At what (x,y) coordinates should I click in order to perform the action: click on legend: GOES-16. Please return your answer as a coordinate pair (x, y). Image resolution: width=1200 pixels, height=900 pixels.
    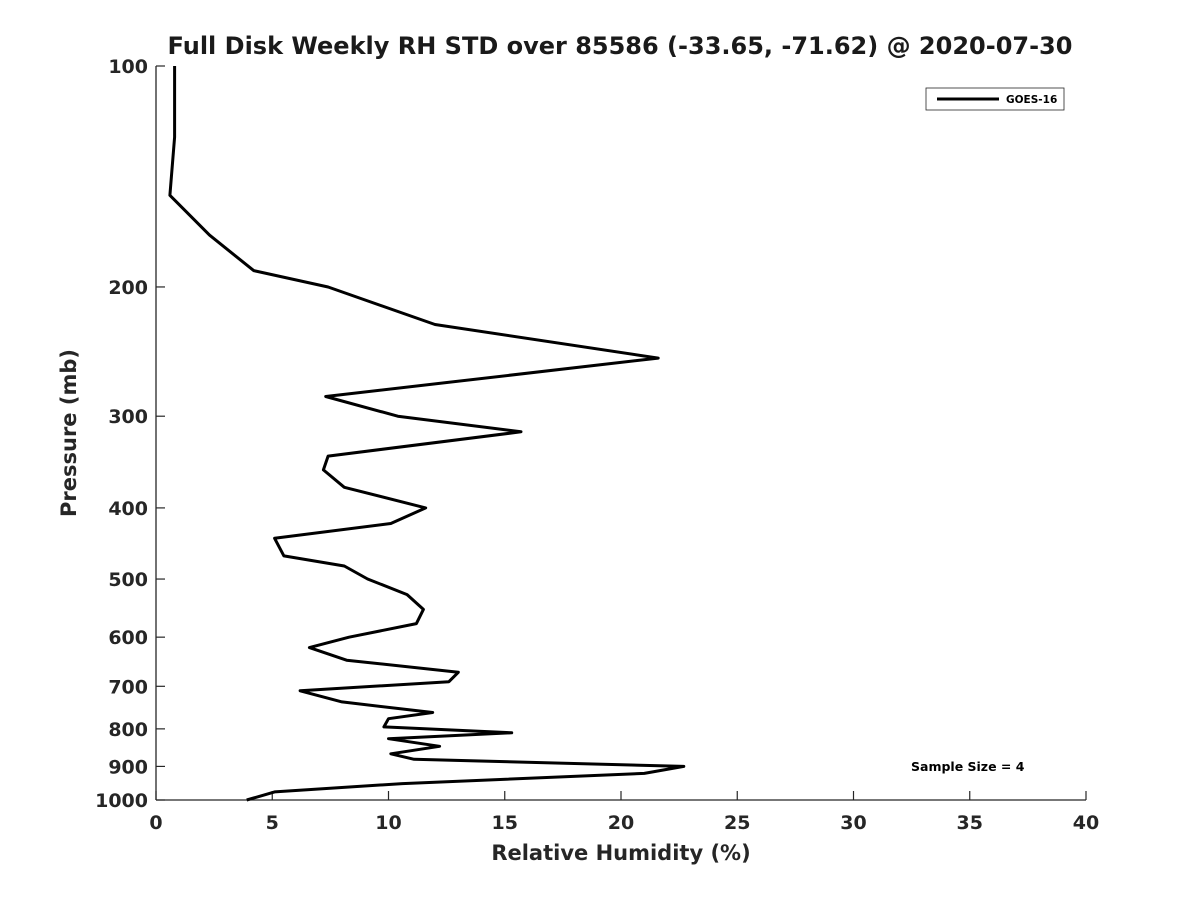
    Looking at the image, I should click on (995, 99).